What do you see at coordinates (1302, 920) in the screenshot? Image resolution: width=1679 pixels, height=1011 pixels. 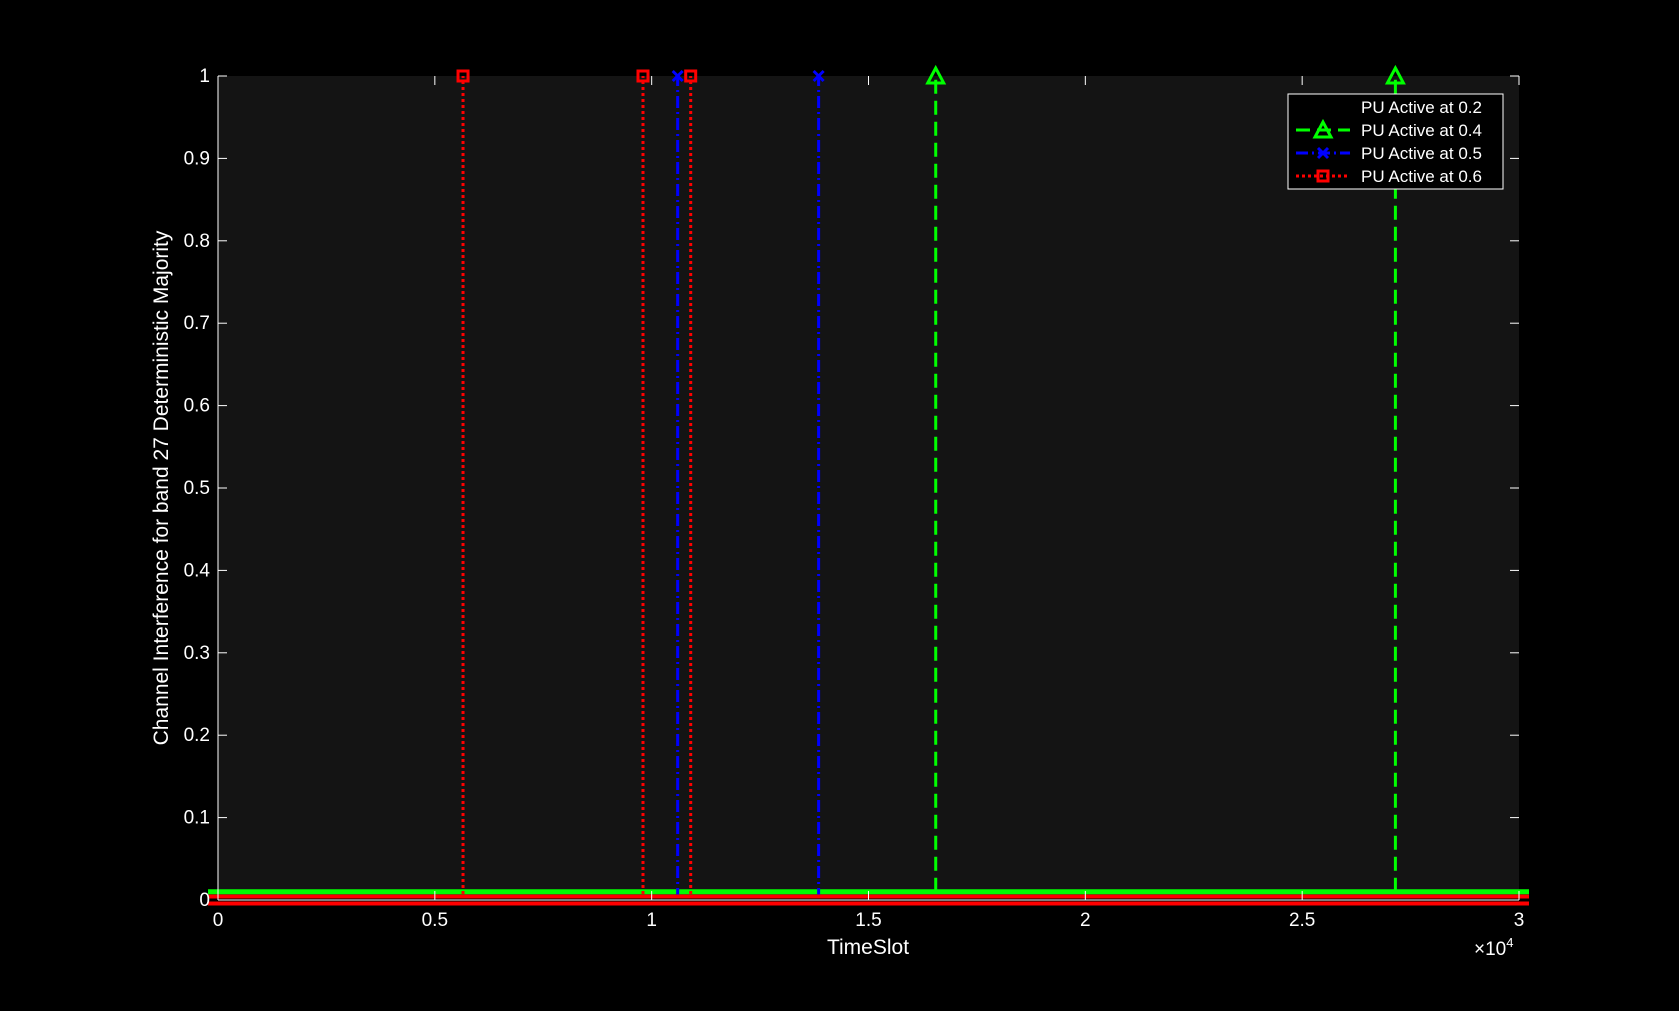 I see `x-tick-label-5: 2.5` at bounding box center [1302, 920].